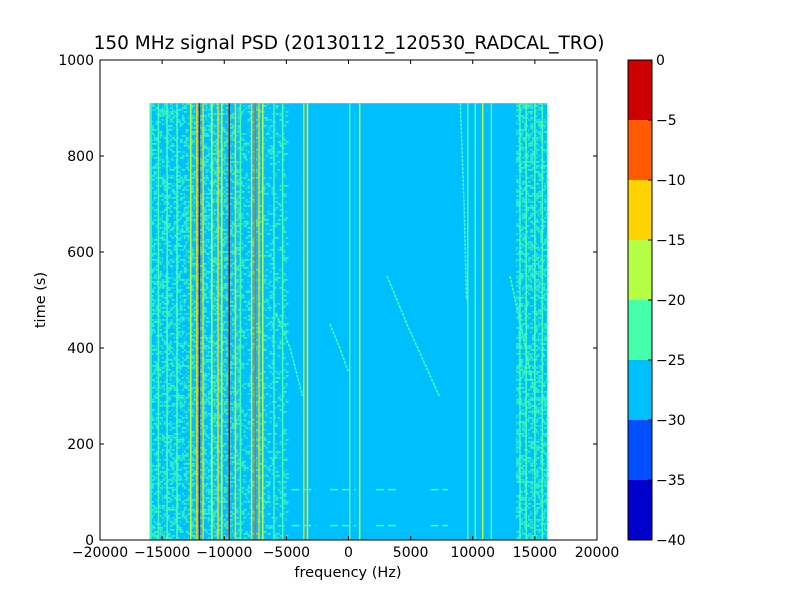 The height and width of the screenshot is (600, 800). What do you see at coordinates (347, 573) in the screenshot?
I see `x-axis-label: frequency (Hz)` at bounding box center [347, 573].